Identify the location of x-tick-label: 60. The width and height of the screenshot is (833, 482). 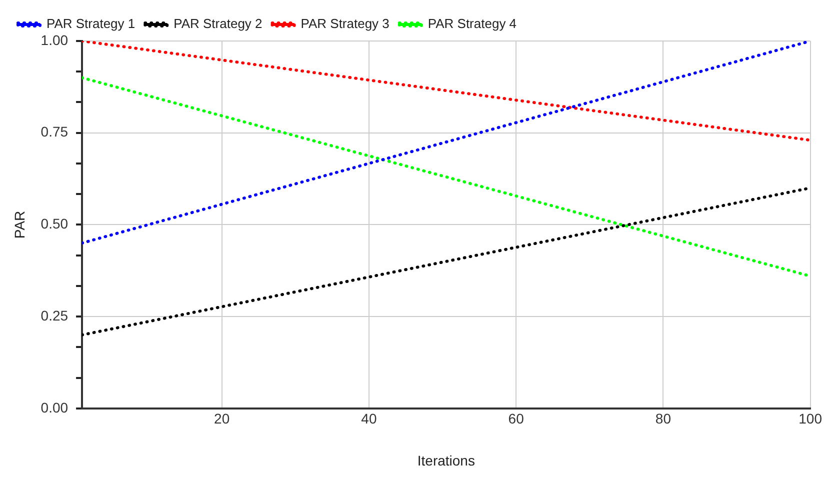
(516, 418).